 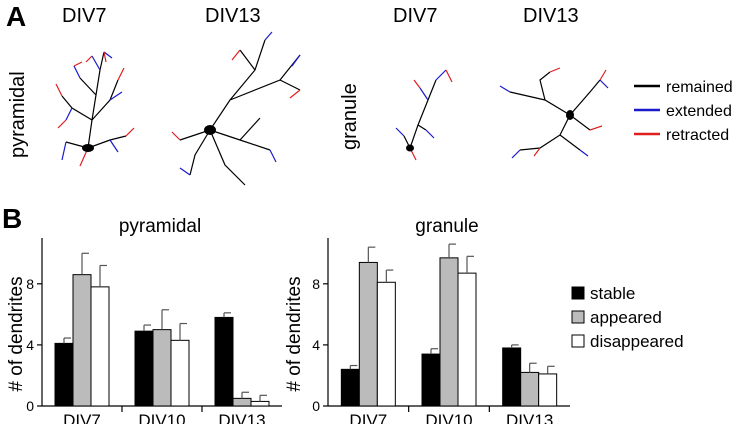 I want to click on neuron-tracing-pyramidal-div13, so click(x=236, y=108).